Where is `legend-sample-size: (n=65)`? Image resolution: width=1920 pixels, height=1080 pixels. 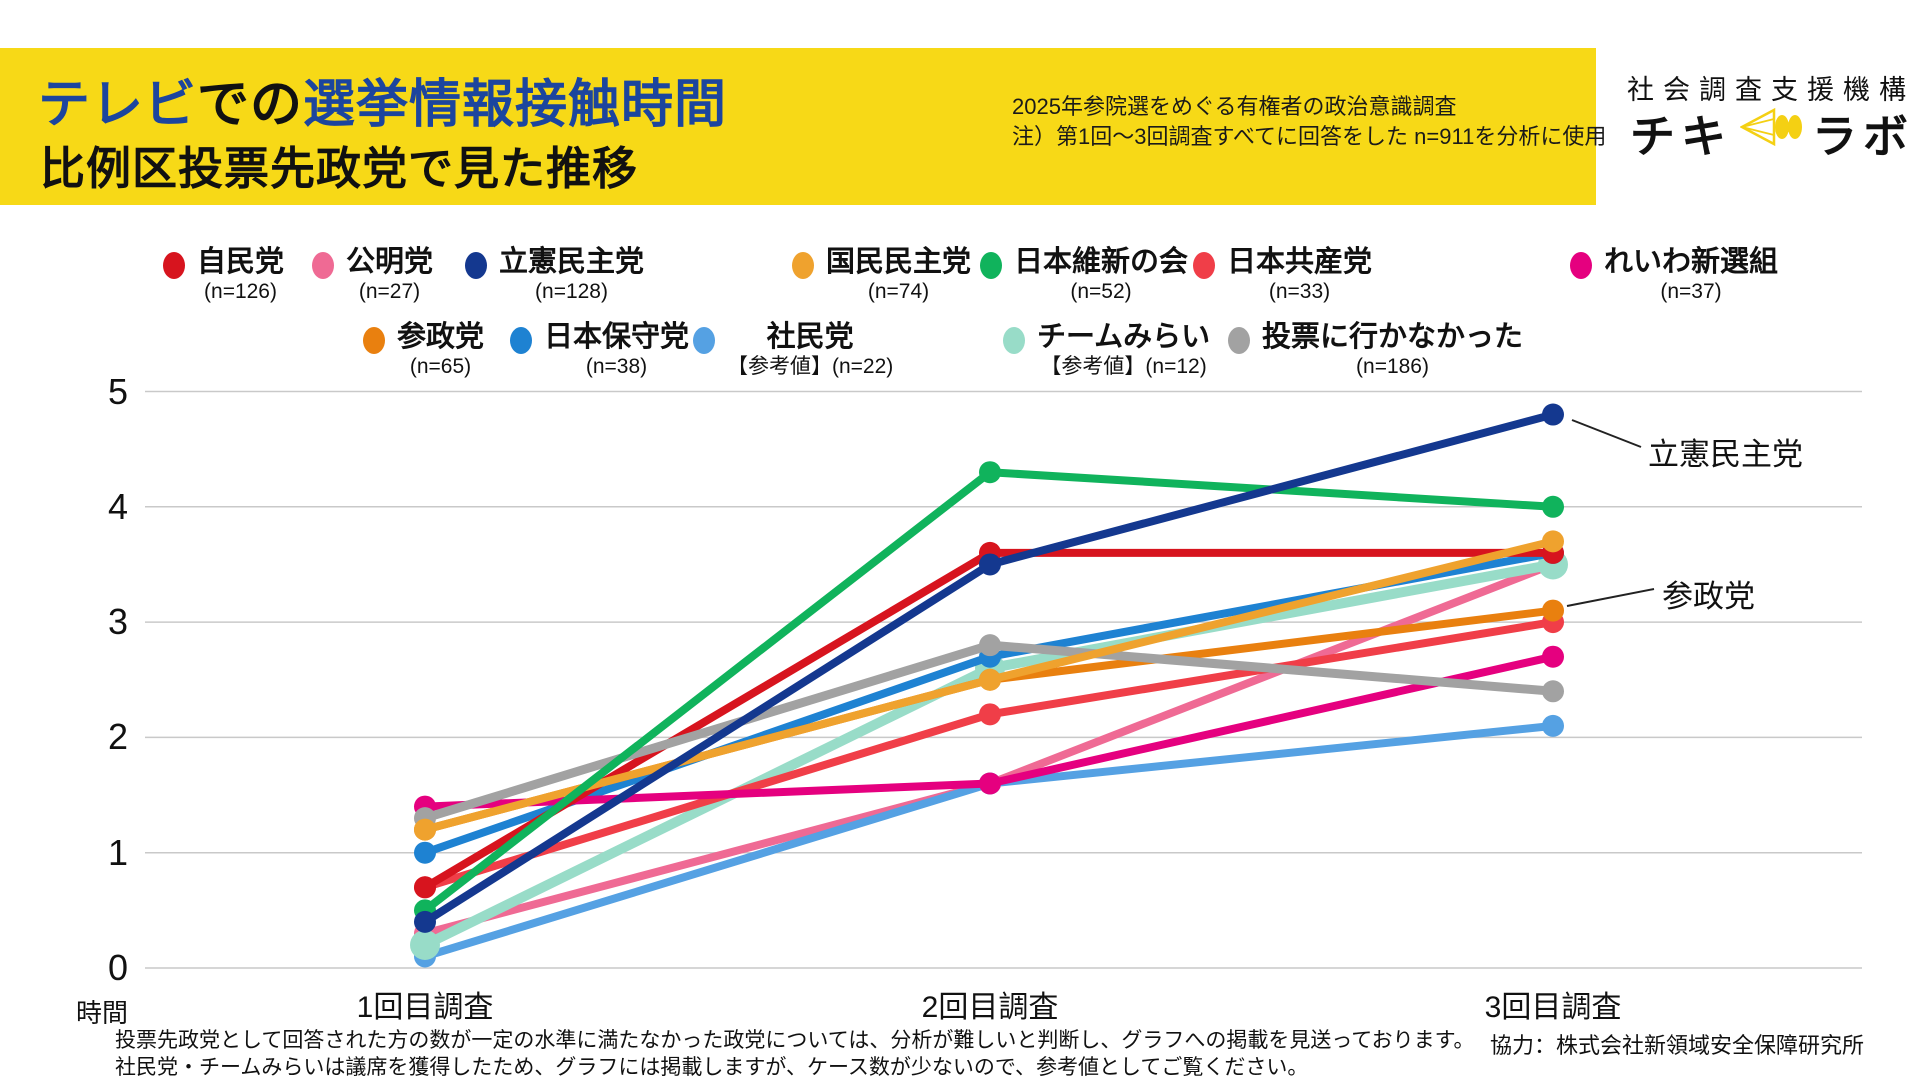 legend-sample-size: (n=65) is located at coordinates (440, 366).